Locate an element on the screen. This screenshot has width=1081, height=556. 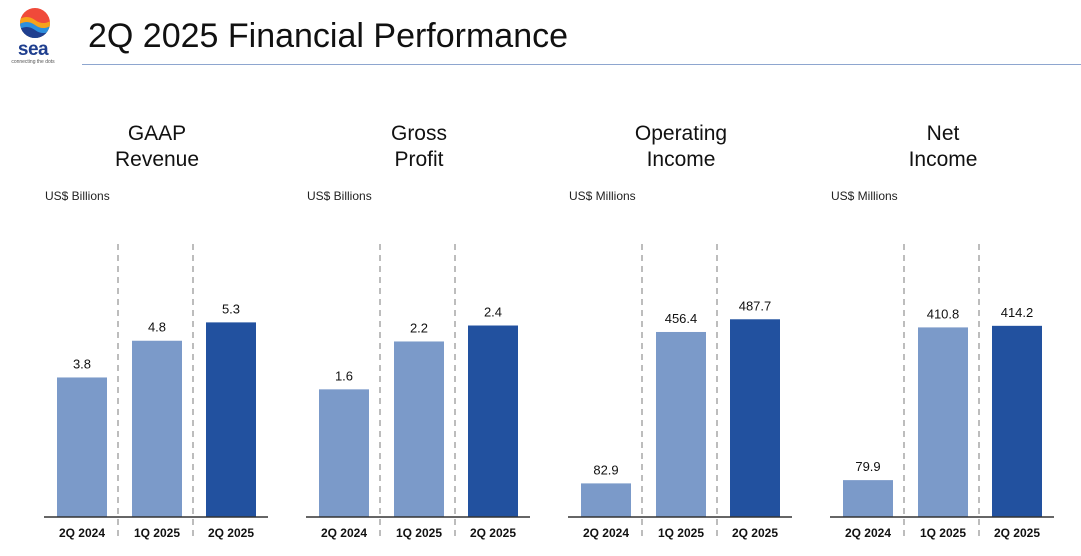
sea-logo-icon is located at coordinates (35, 23).